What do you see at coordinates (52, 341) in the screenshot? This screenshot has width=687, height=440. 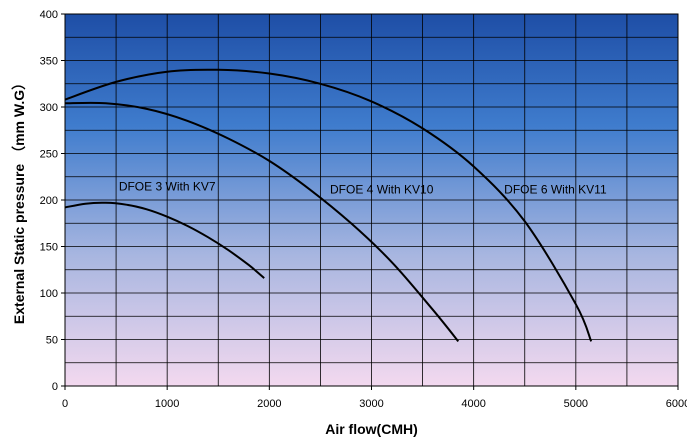 I see `y-tick-label: 50` at bounding box center [52, 341].